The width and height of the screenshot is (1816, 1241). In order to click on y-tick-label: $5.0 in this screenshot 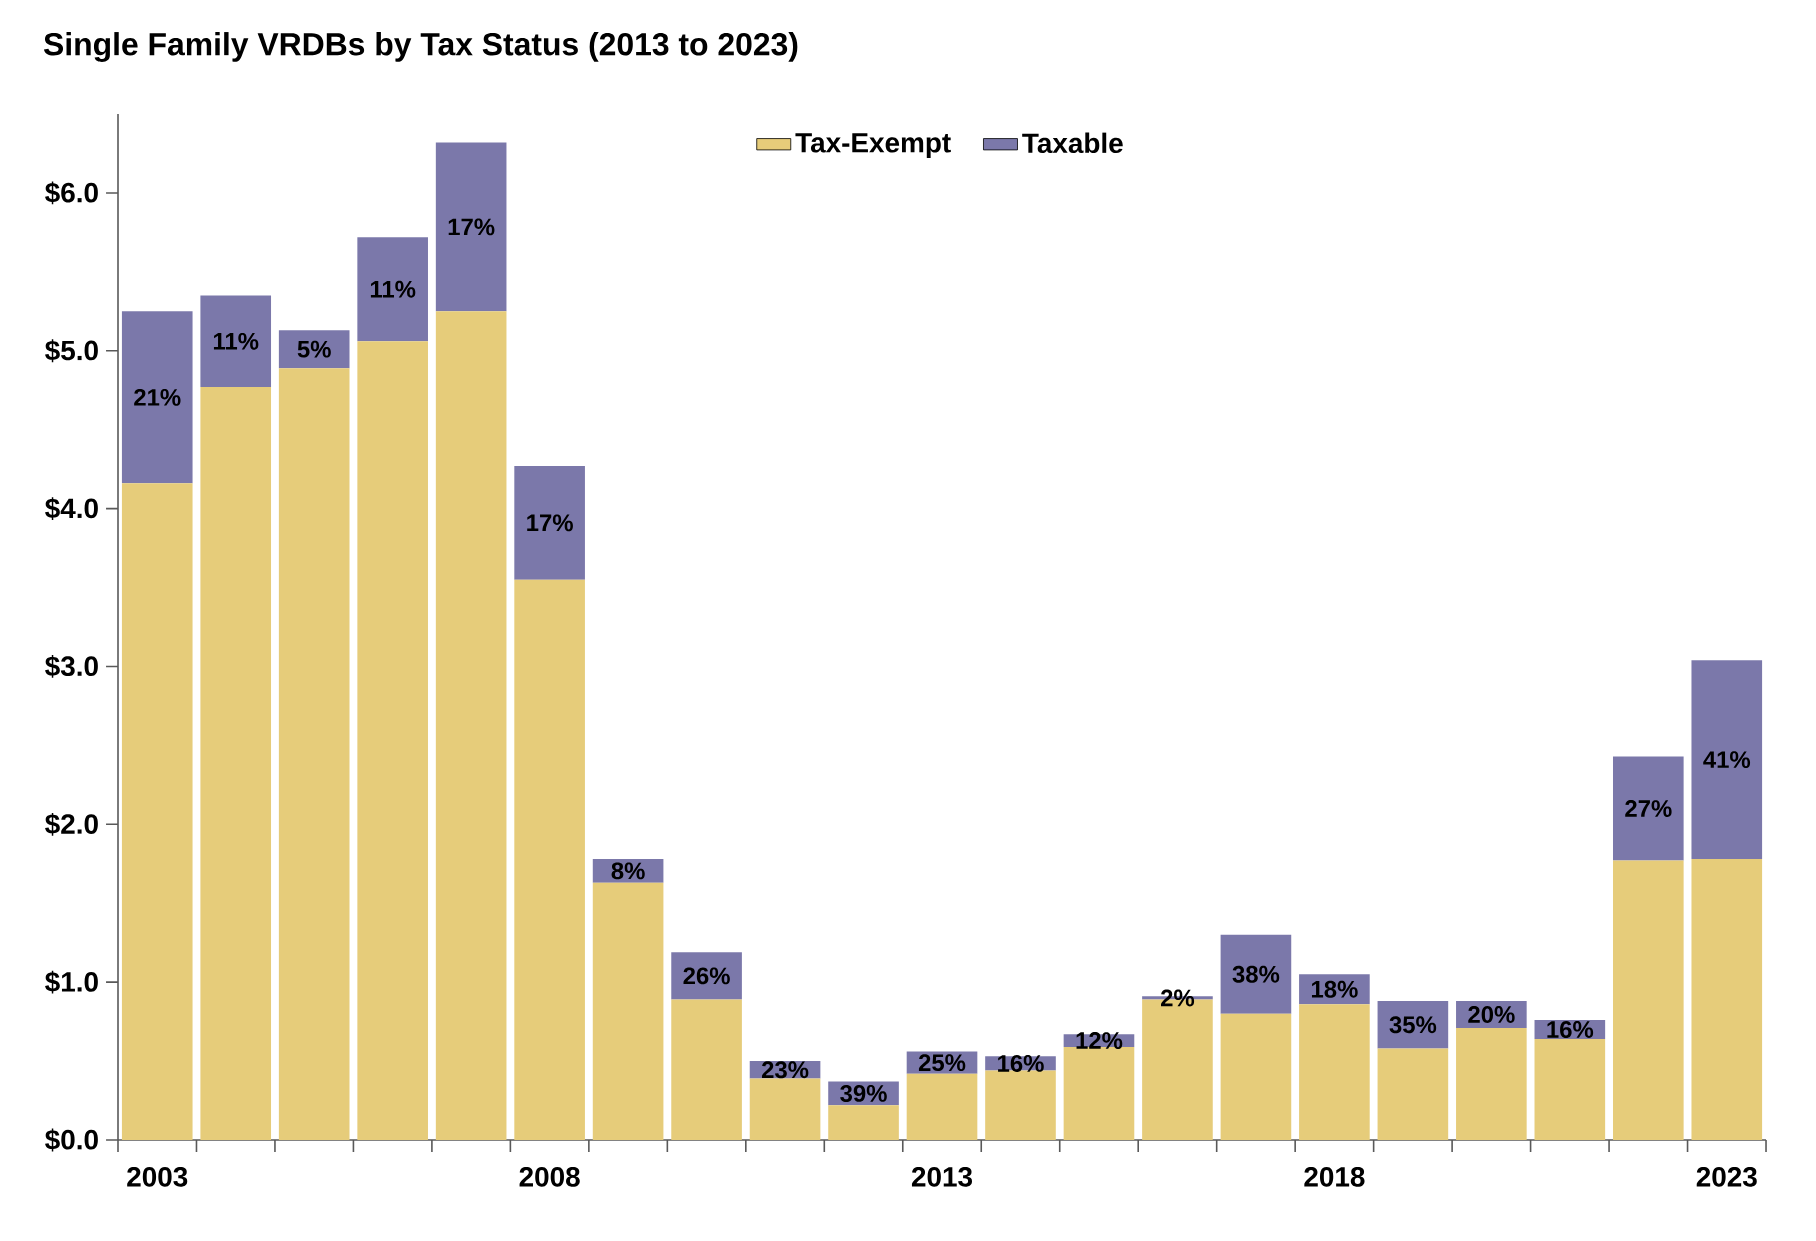, I will do `click(71, 351)`.